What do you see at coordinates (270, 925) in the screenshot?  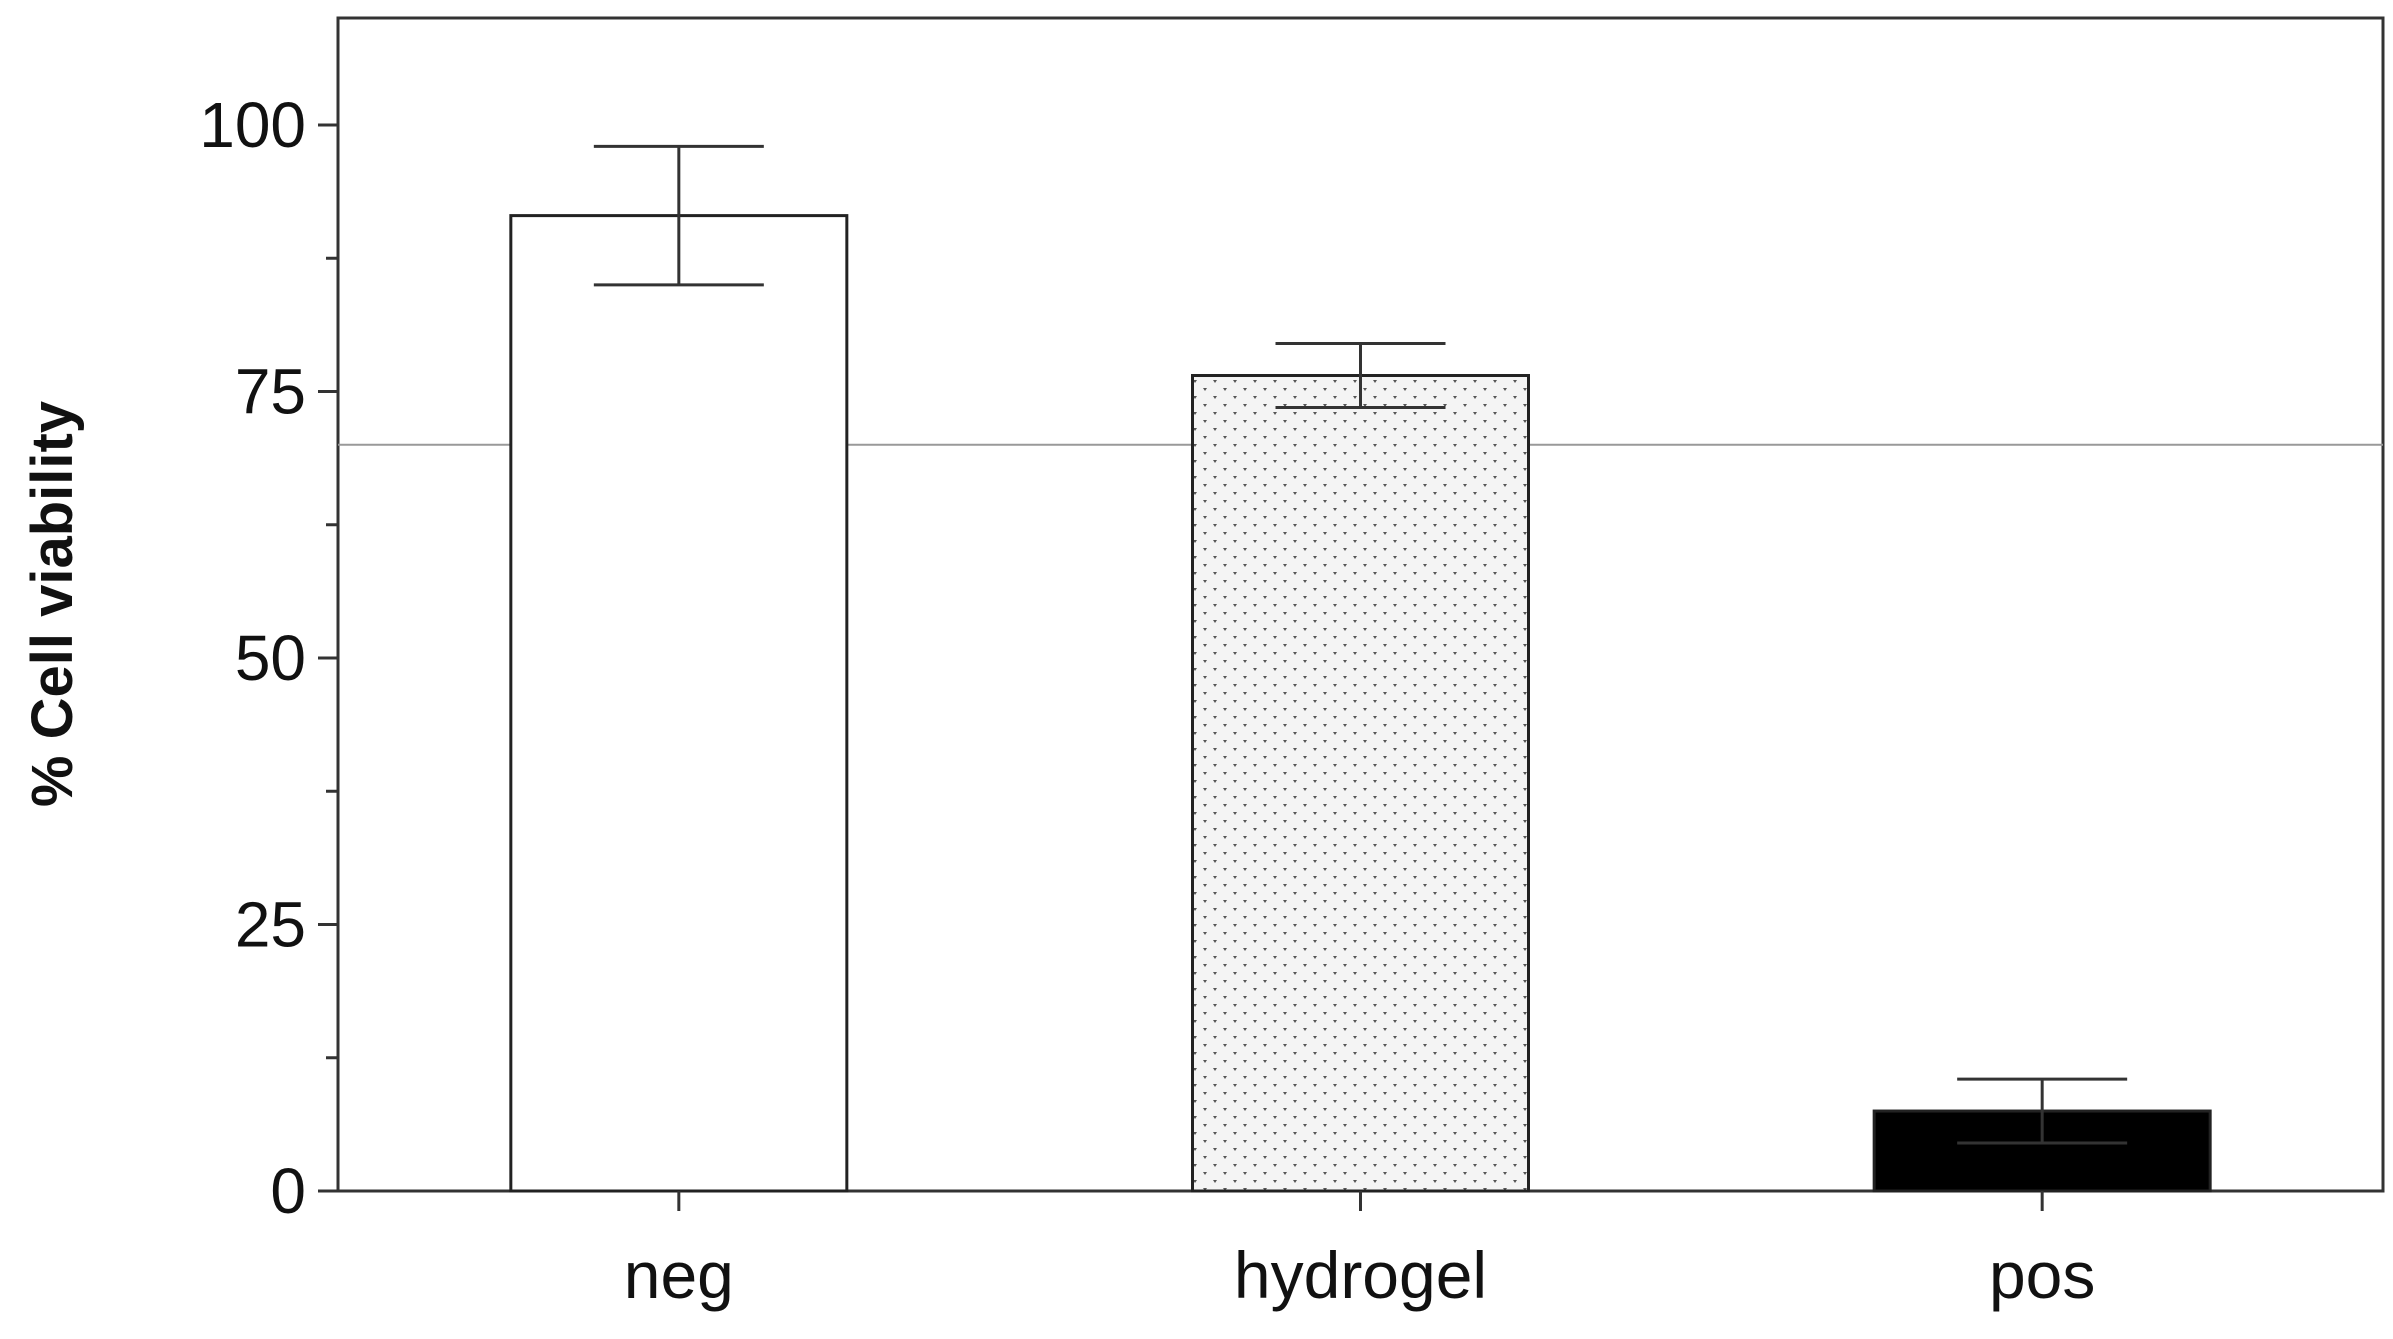 I see `y-tick-label: 25` at bounding box center [270, 925].